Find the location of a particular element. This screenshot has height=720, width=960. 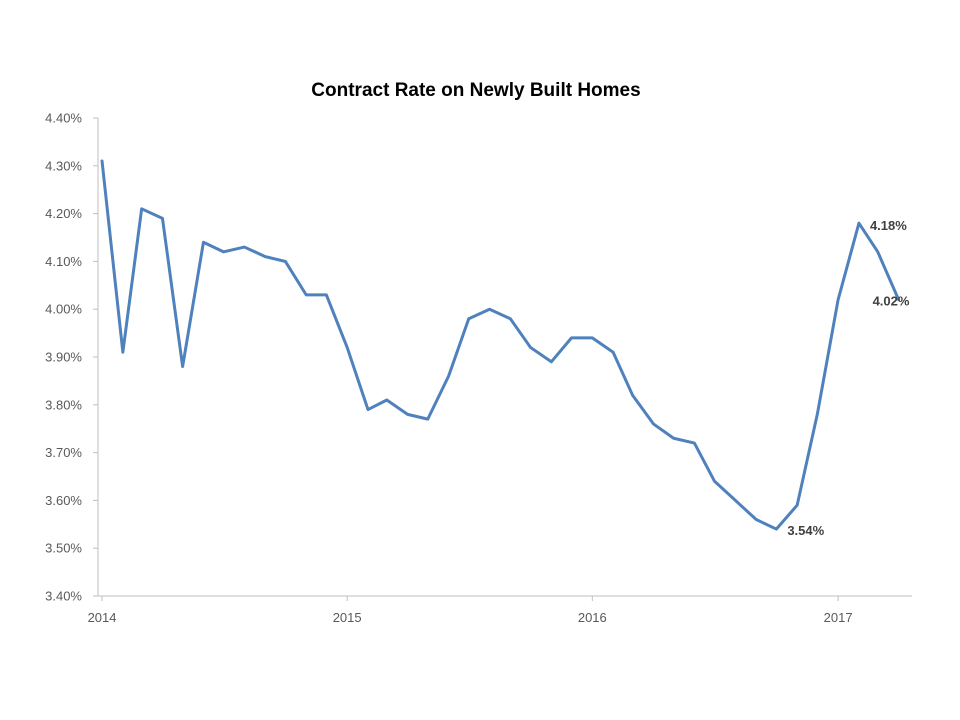

x-tick-label: 2015 is located at coordinates (347, 617).